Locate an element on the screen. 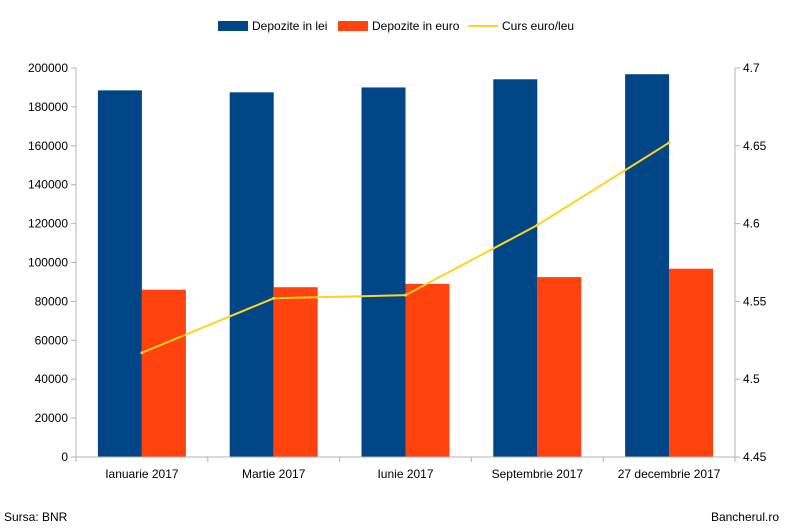 Image resolution: width=789 pixels, height=529 pixels. legend-swatch-lei is located at coordinates (233, 26).